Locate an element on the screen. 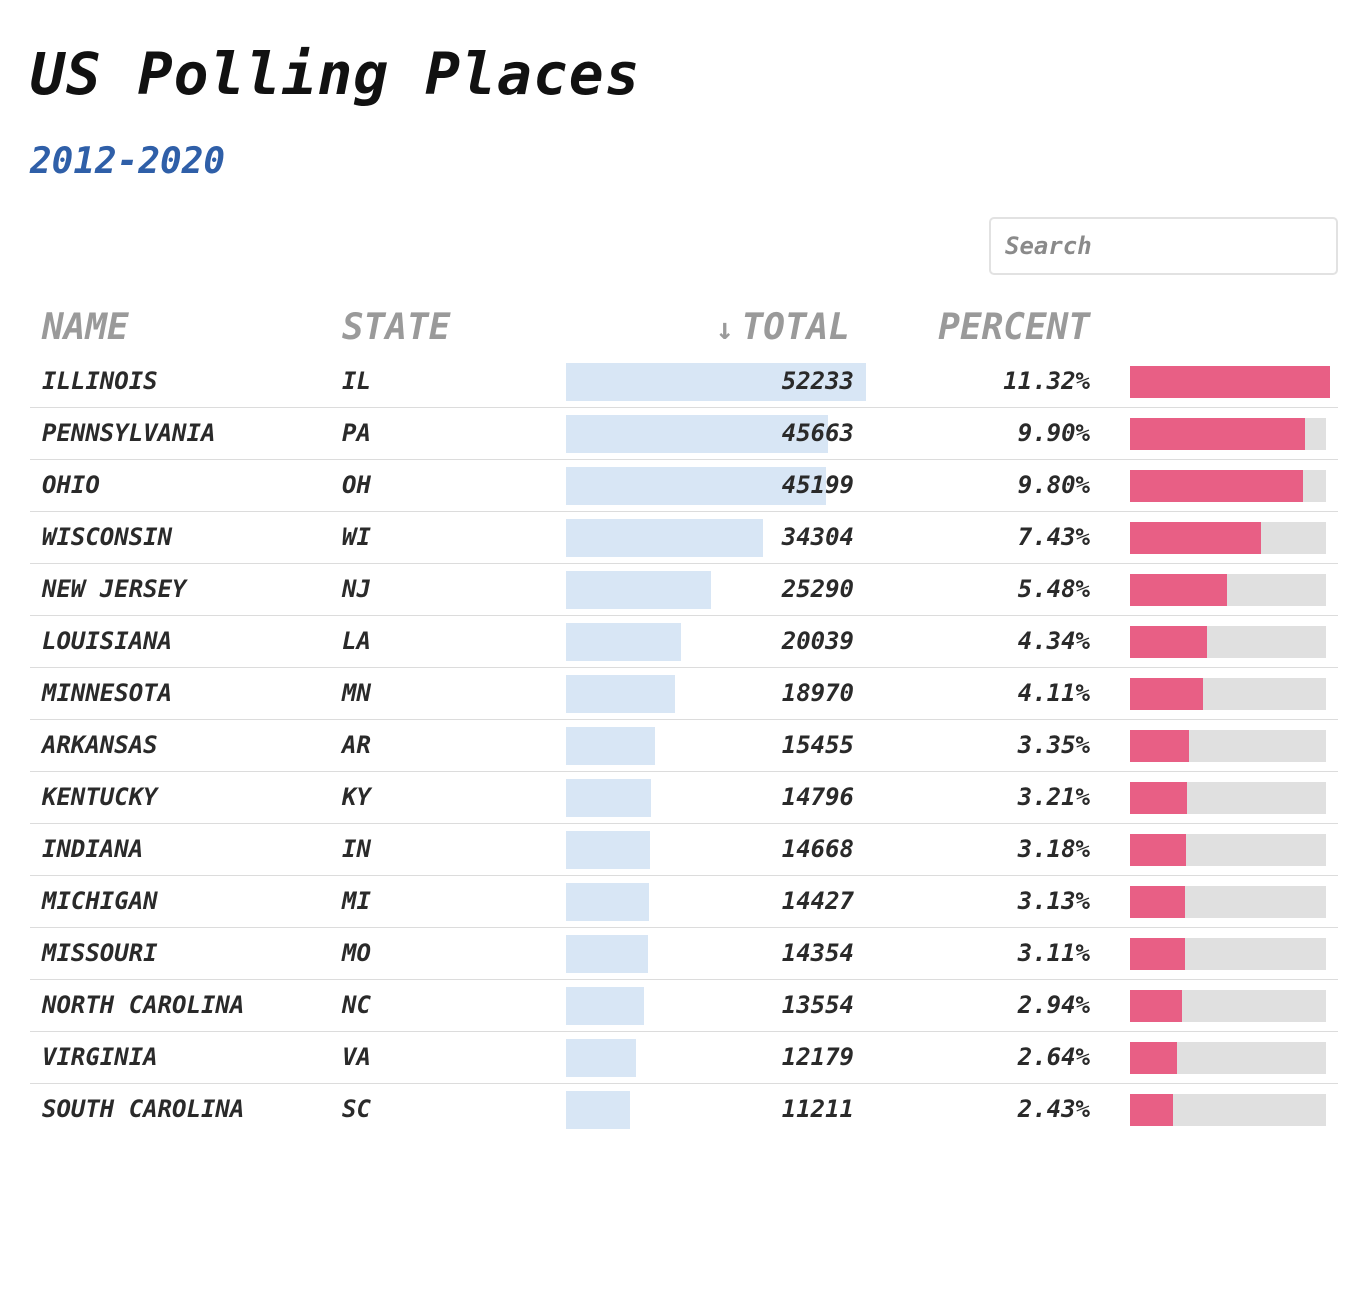 The width and height of the screenshot is (1364, 1290). cell-name: MICHIGAN is located at coordinates (100, 901).